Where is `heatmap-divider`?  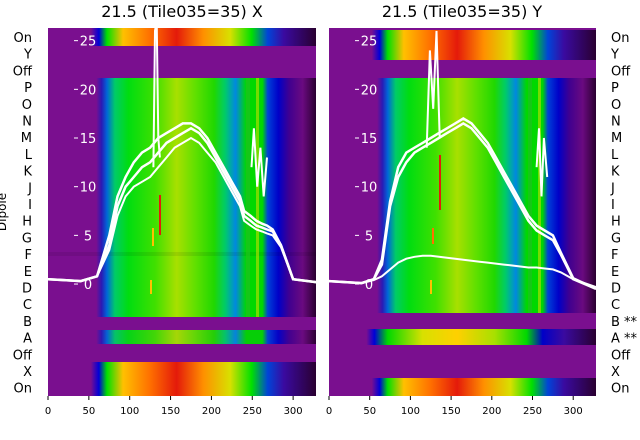
heatmap-divider is located at coordinates (182, 254).